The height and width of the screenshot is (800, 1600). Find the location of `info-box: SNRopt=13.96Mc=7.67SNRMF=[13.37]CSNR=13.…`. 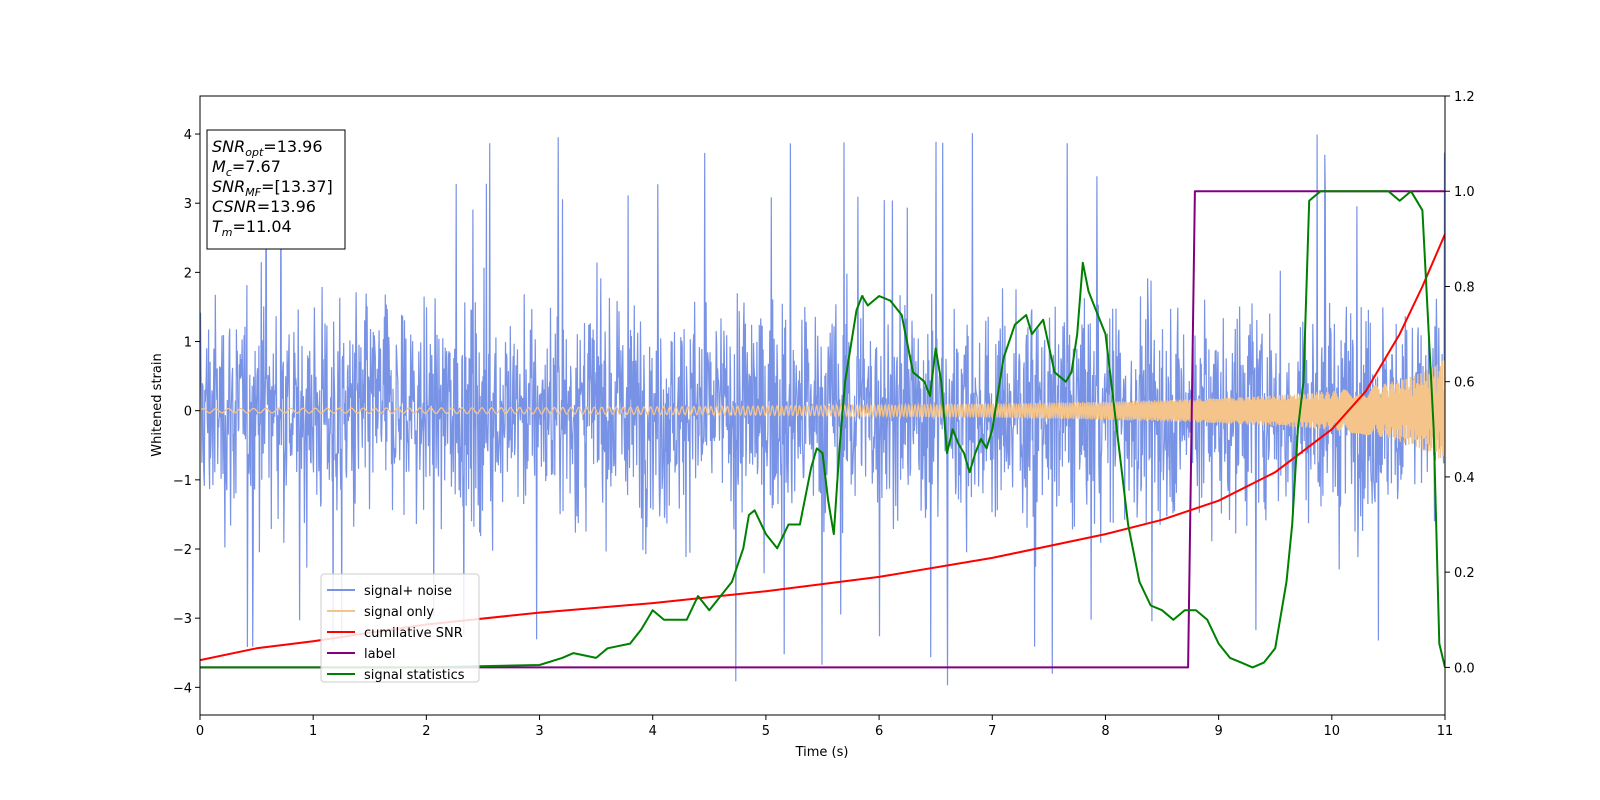

info-box: SNRopt=13.96Mc=7.67SNRMF=[13.37]CSNR=13.… is located at coordinates (276, 189).